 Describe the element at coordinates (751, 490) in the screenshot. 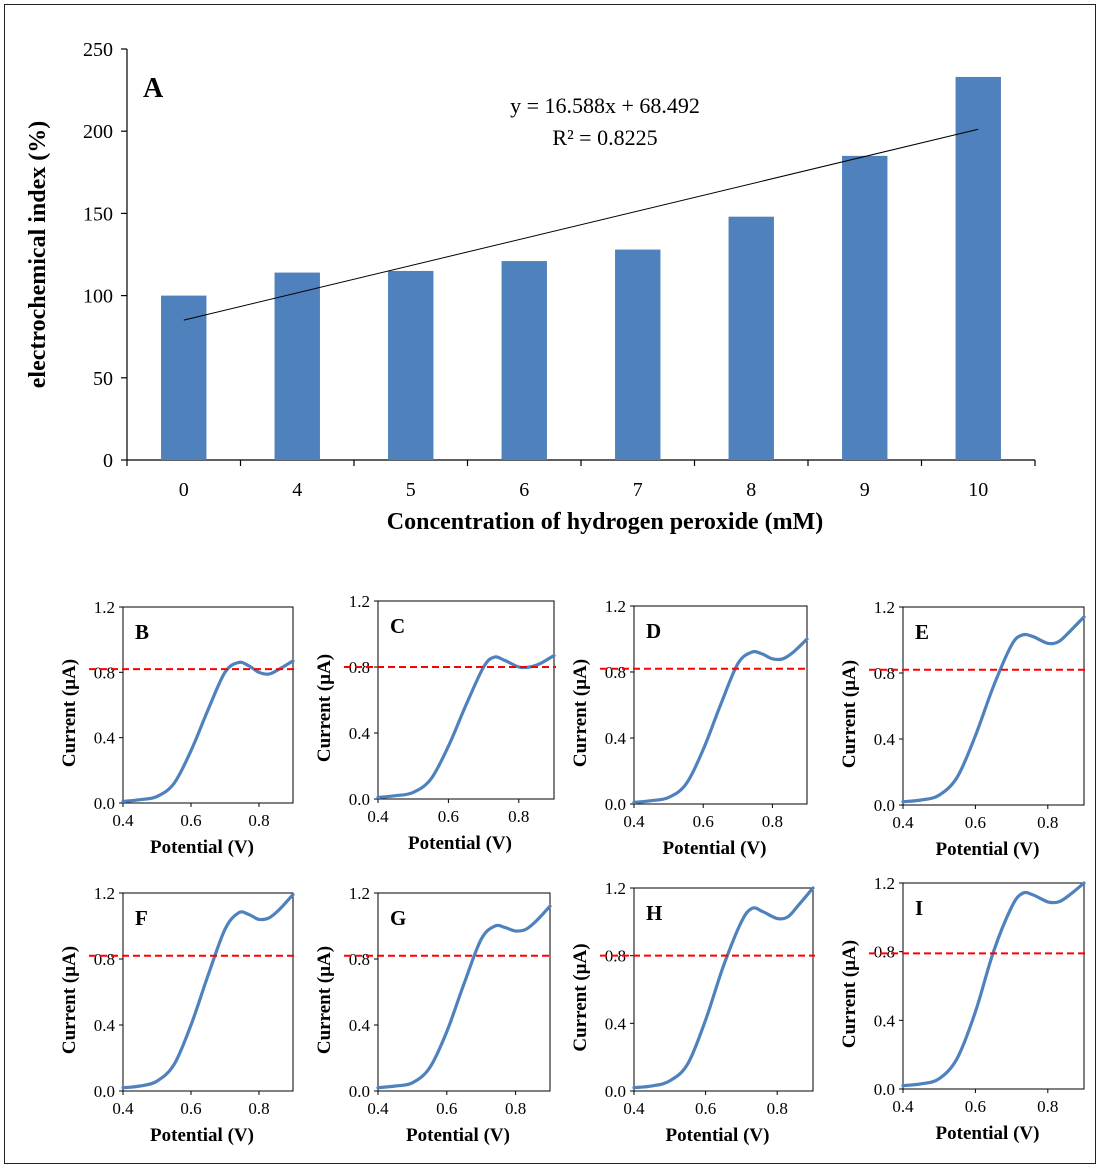

I see `x-tick-label-a: 8` at that location.